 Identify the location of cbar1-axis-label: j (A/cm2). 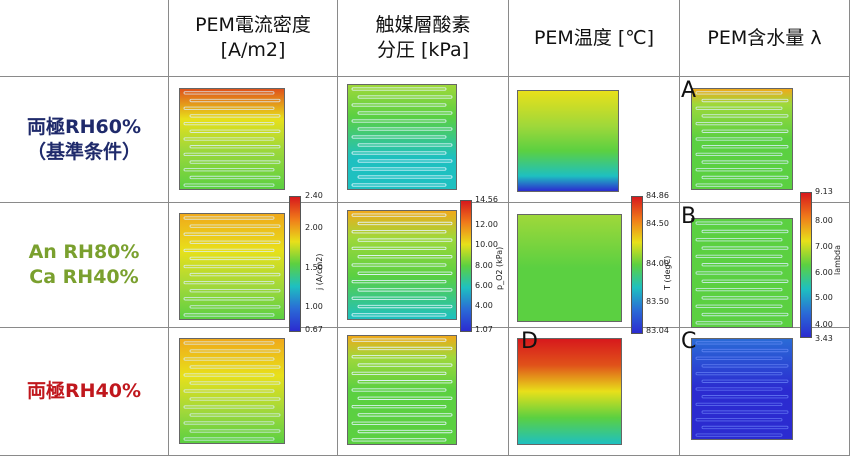
(319, 271).